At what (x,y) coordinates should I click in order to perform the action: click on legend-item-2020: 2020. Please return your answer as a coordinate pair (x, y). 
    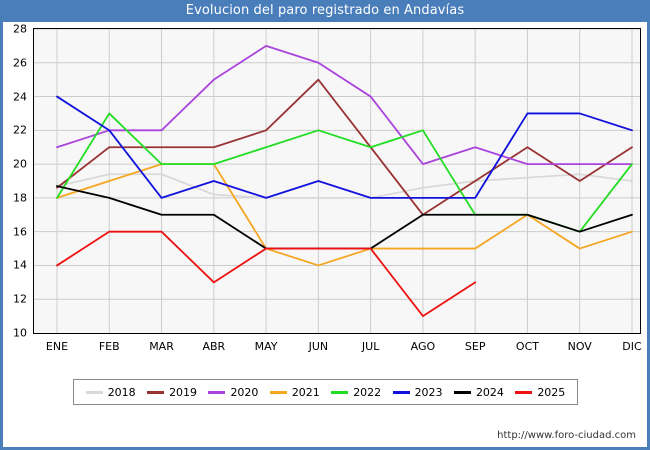
    Looking at the image, I should click on (233, 392).